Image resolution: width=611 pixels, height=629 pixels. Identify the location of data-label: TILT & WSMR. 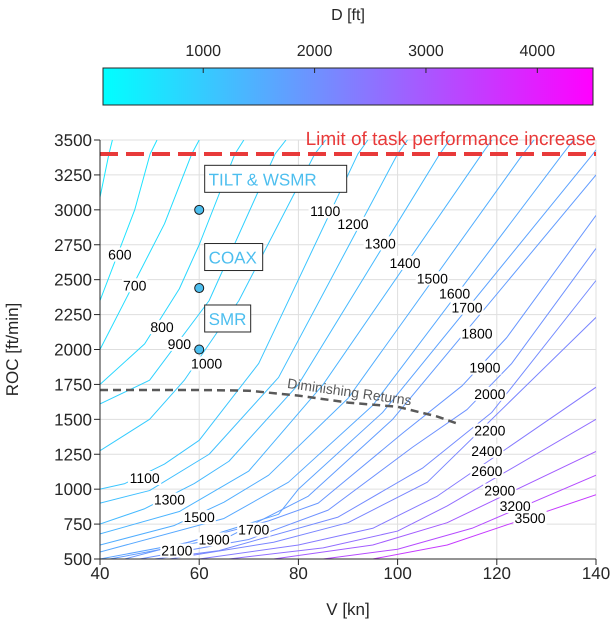
(262, 180).